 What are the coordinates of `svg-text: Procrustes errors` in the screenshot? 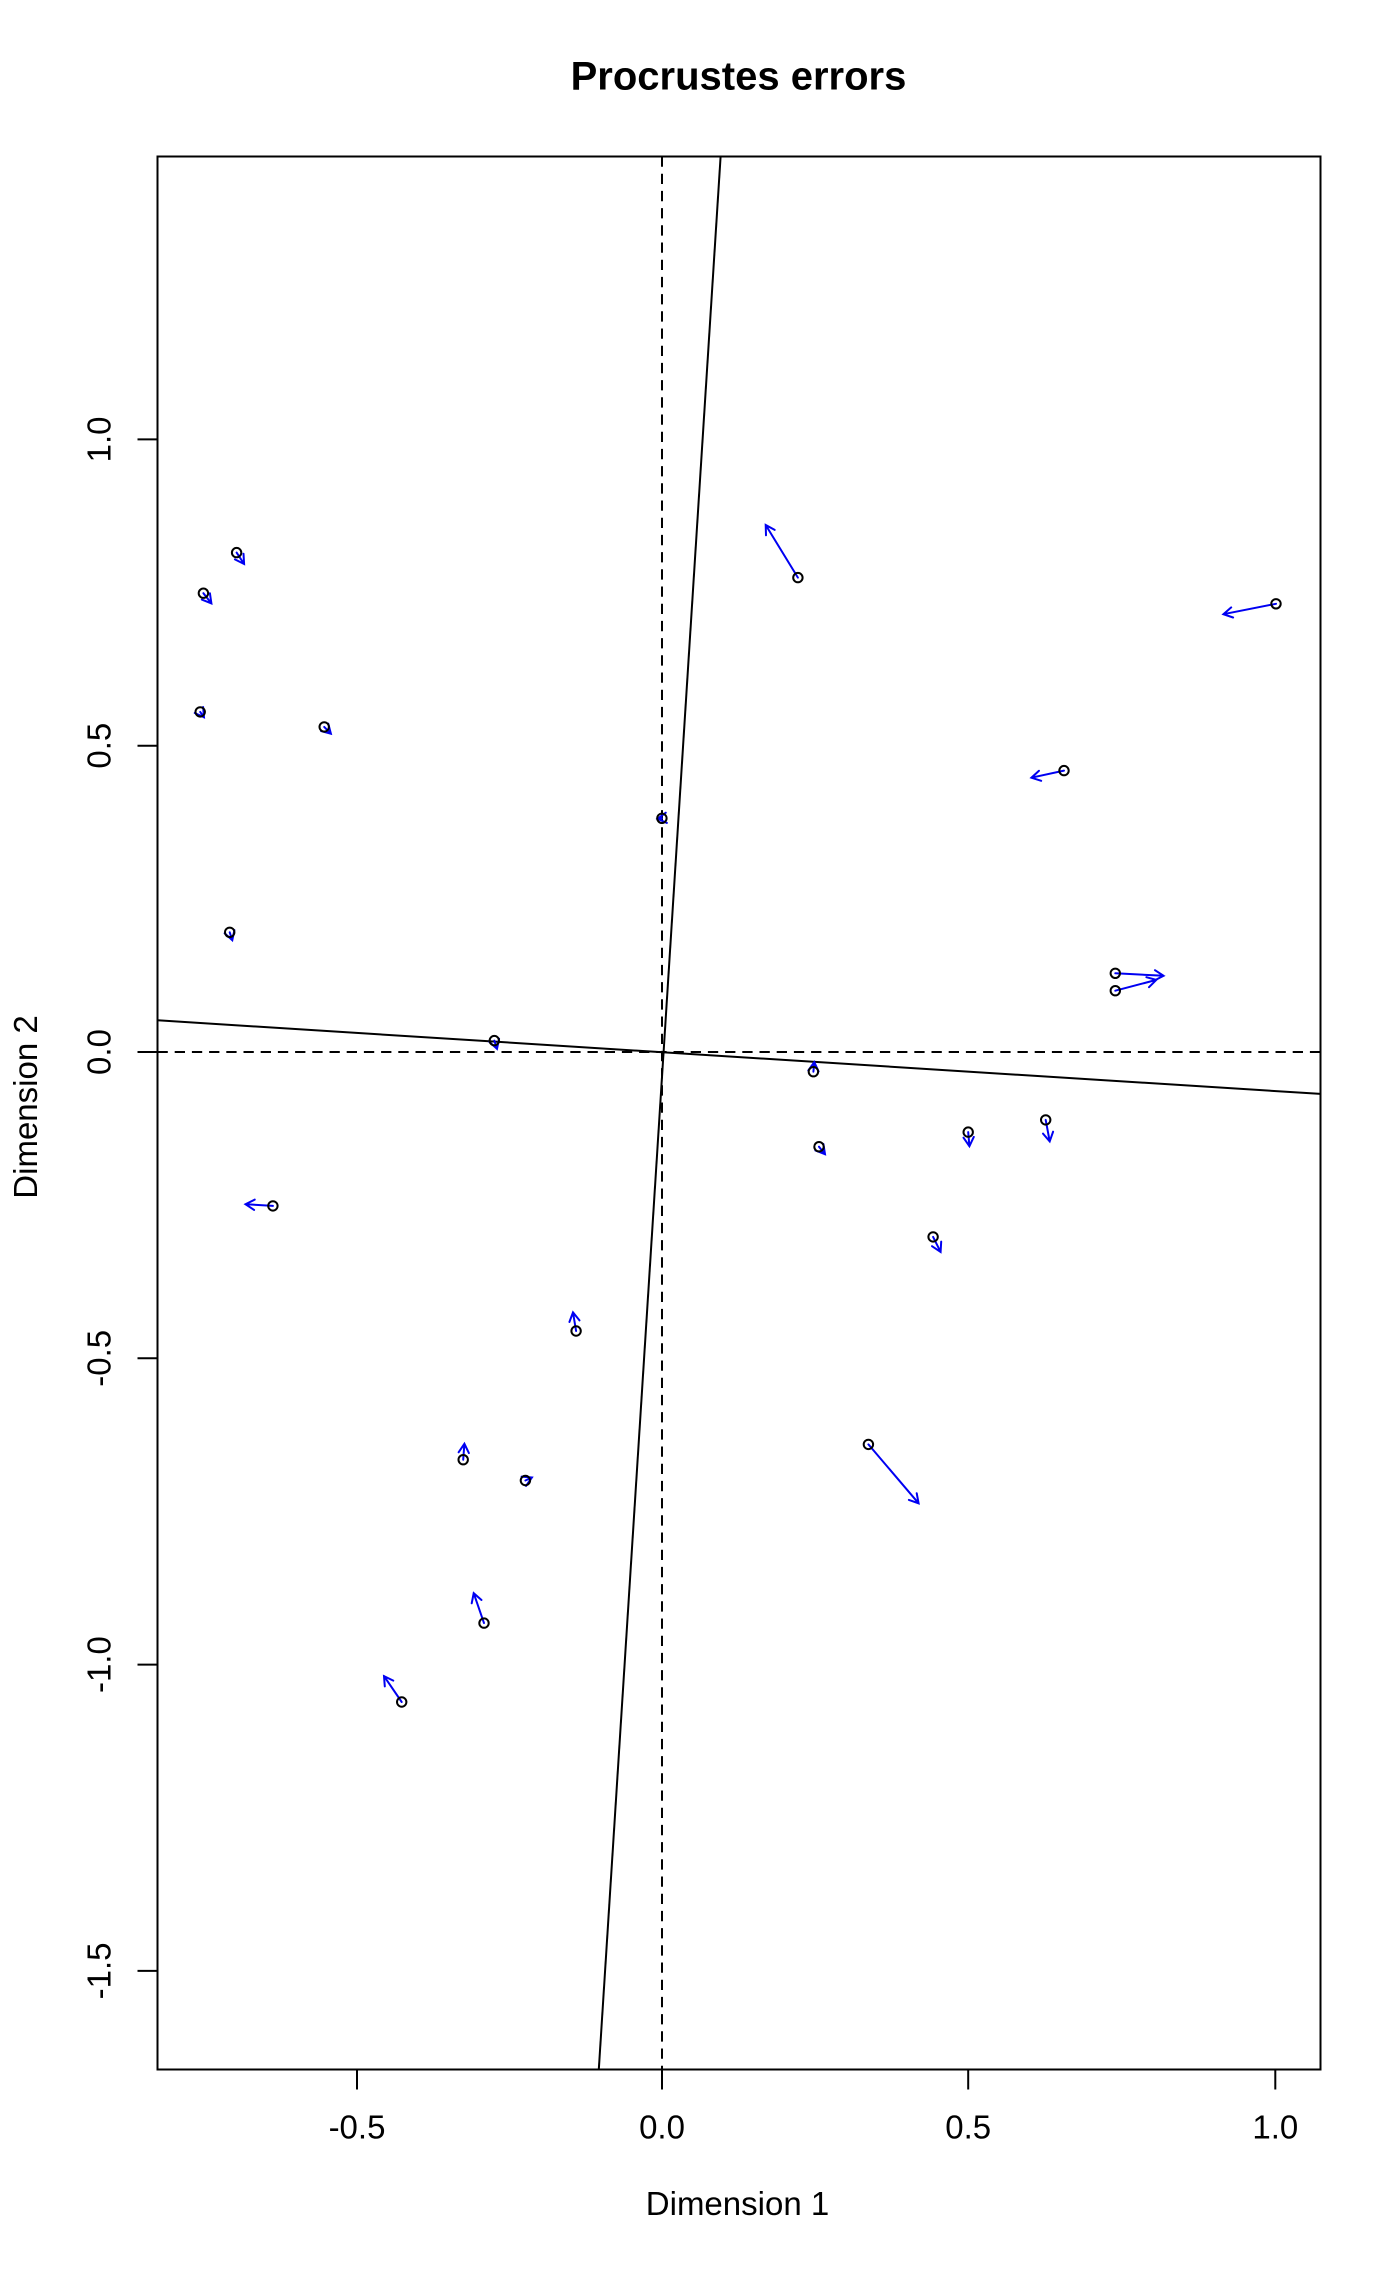 It's located at (739, 77).